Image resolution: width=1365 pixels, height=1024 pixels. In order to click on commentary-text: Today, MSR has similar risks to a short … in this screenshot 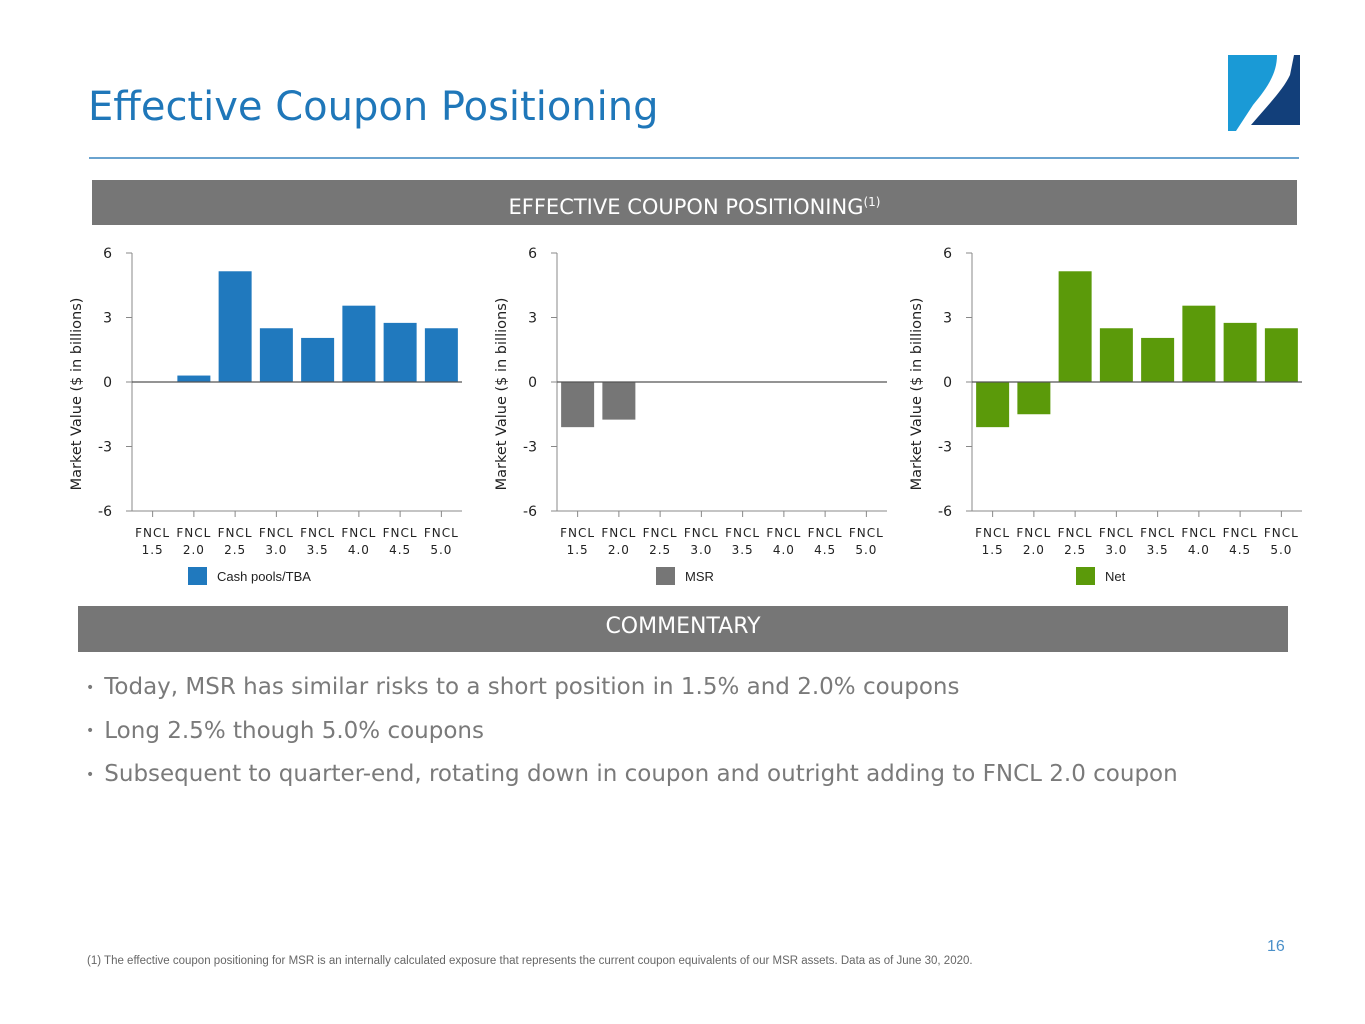, I will do `click(532, 687)`.